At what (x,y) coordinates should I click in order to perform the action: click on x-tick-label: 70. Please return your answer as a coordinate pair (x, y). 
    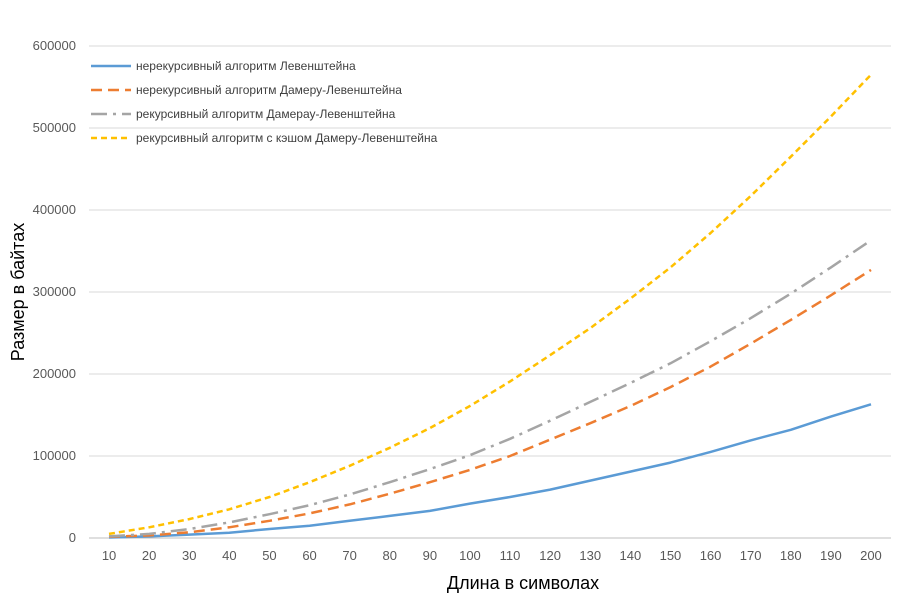
    Looking at the image, I should click on (349, 555).